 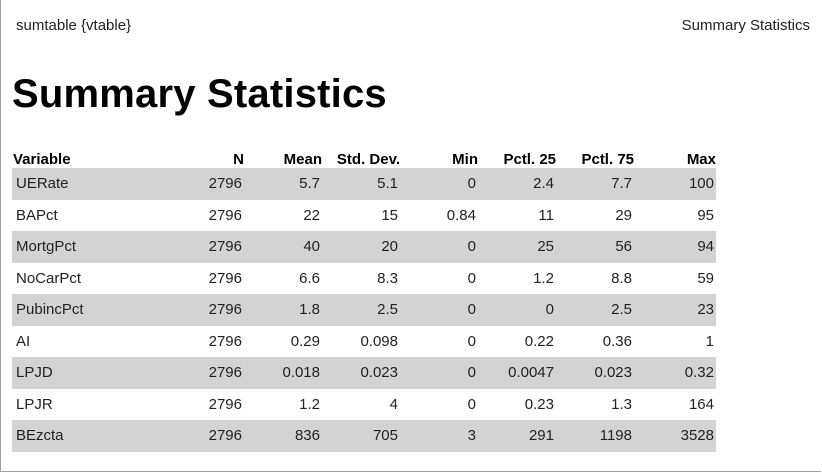 What do you see at coordinates (79, 184) in the screenshot?
I see `cell-variable: UERate` at bounding box center [79, 184].